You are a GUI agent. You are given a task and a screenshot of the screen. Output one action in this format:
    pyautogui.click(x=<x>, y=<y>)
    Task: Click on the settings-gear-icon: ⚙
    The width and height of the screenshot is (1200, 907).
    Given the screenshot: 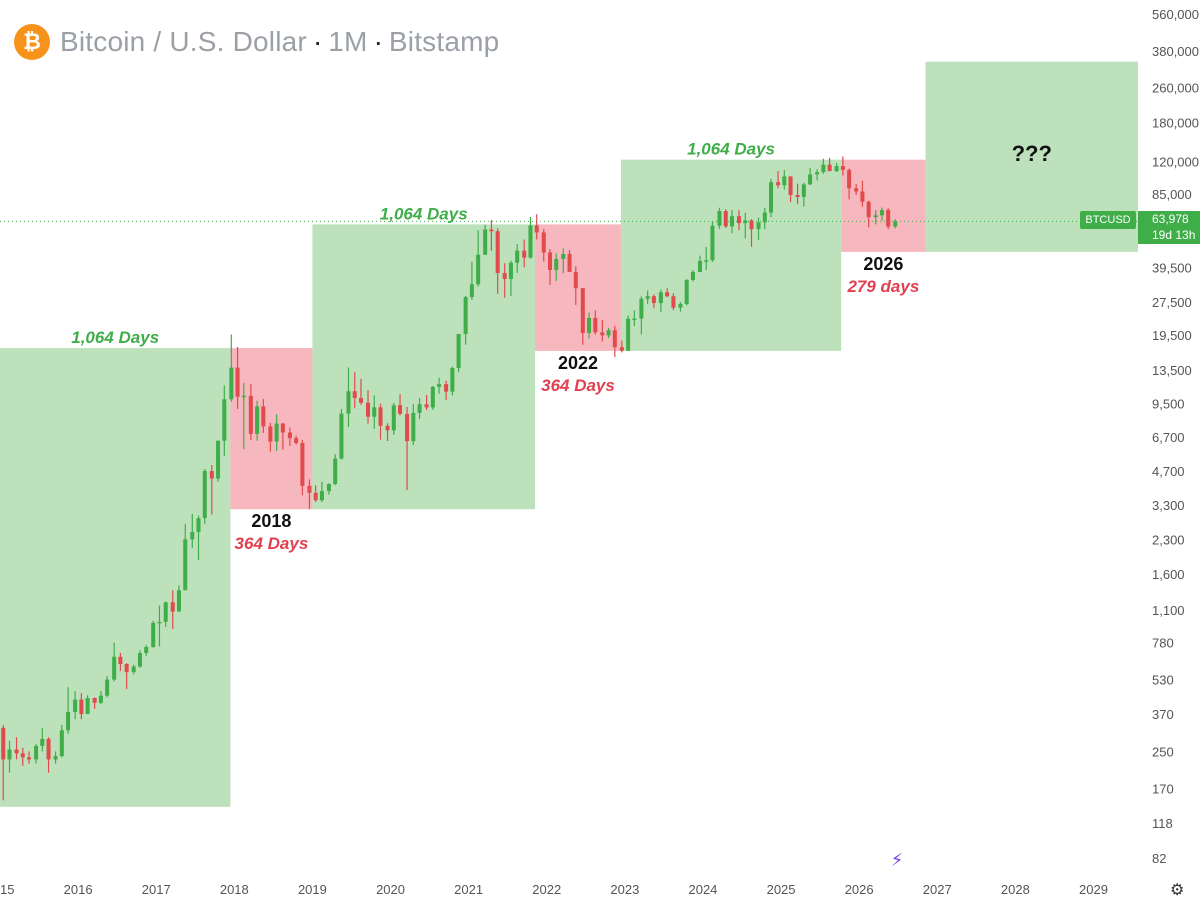 What is the action you would take?
    pyautogui.click(x=1177, y=890)
    